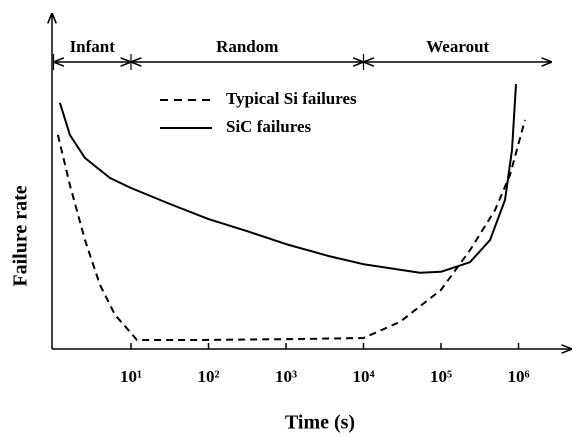 This screenshot has height=437, width=574. What do you see at coordinates (320, 423) in the screenshot?
I see `x-axis-label: Time (s)` at bounding box center [320, 423].